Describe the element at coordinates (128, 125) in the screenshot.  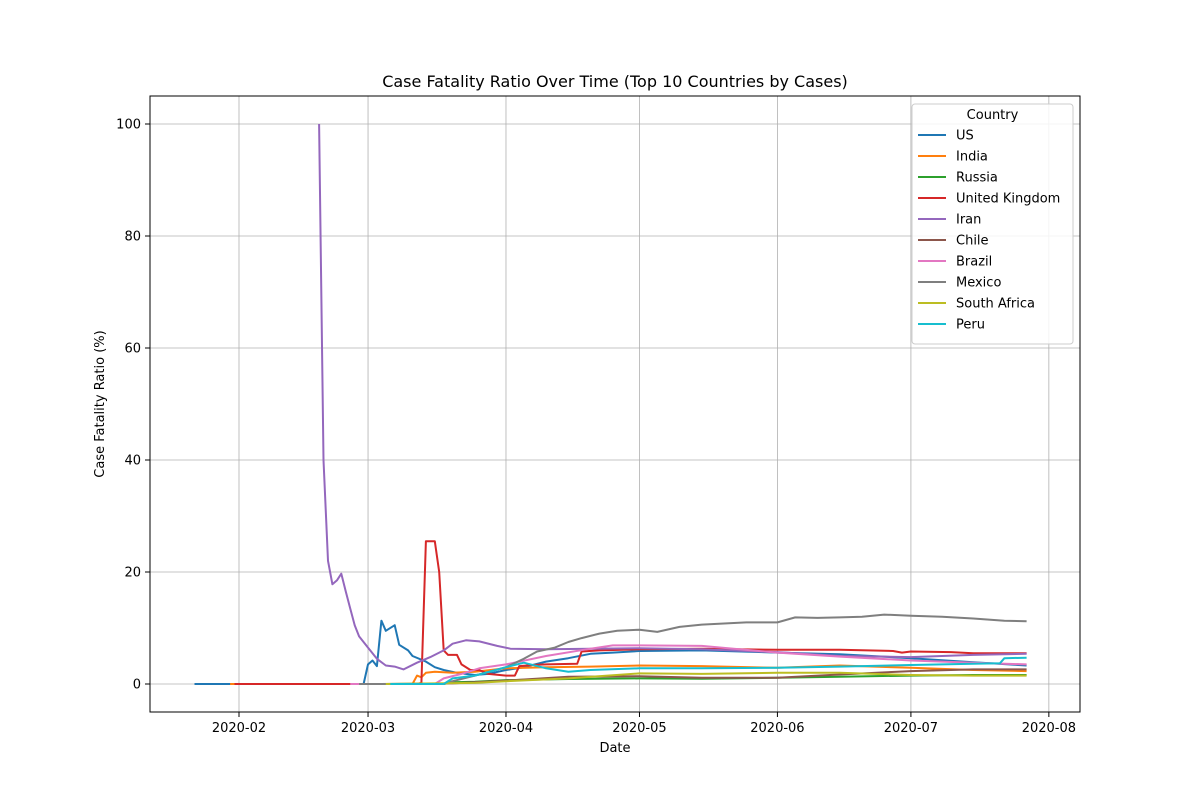
I see `y-tick-label: 100` at that location.